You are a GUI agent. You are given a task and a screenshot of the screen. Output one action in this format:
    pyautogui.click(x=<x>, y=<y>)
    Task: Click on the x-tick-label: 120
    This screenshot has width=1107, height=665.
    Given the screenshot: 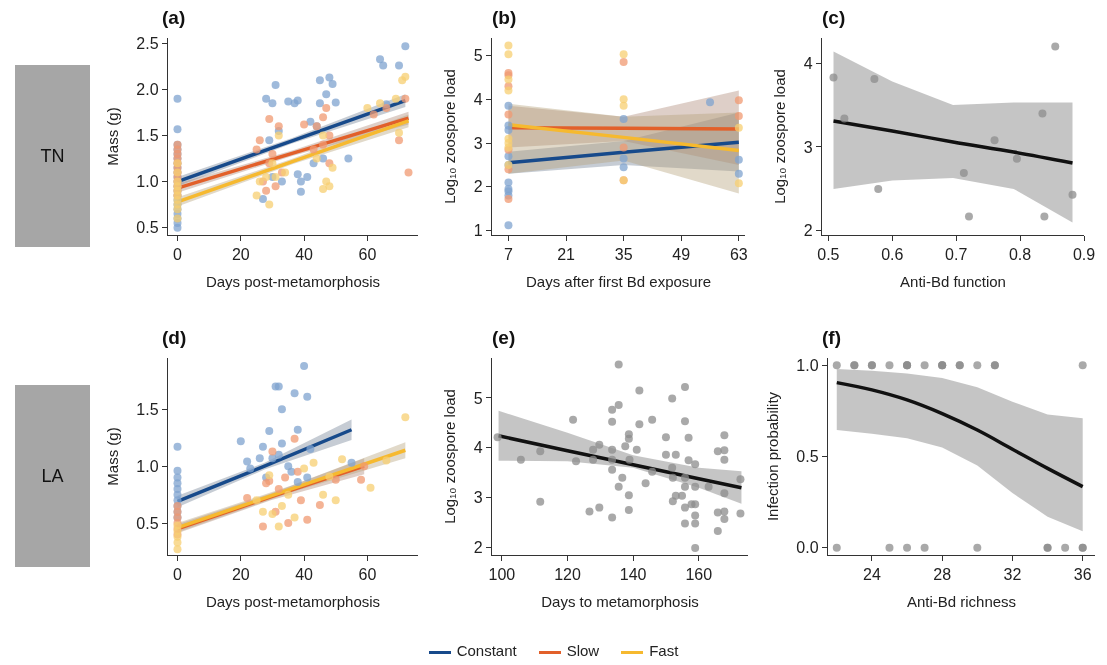 What is the action you would take?
    pyautogui.click(x=567, y=575)
    